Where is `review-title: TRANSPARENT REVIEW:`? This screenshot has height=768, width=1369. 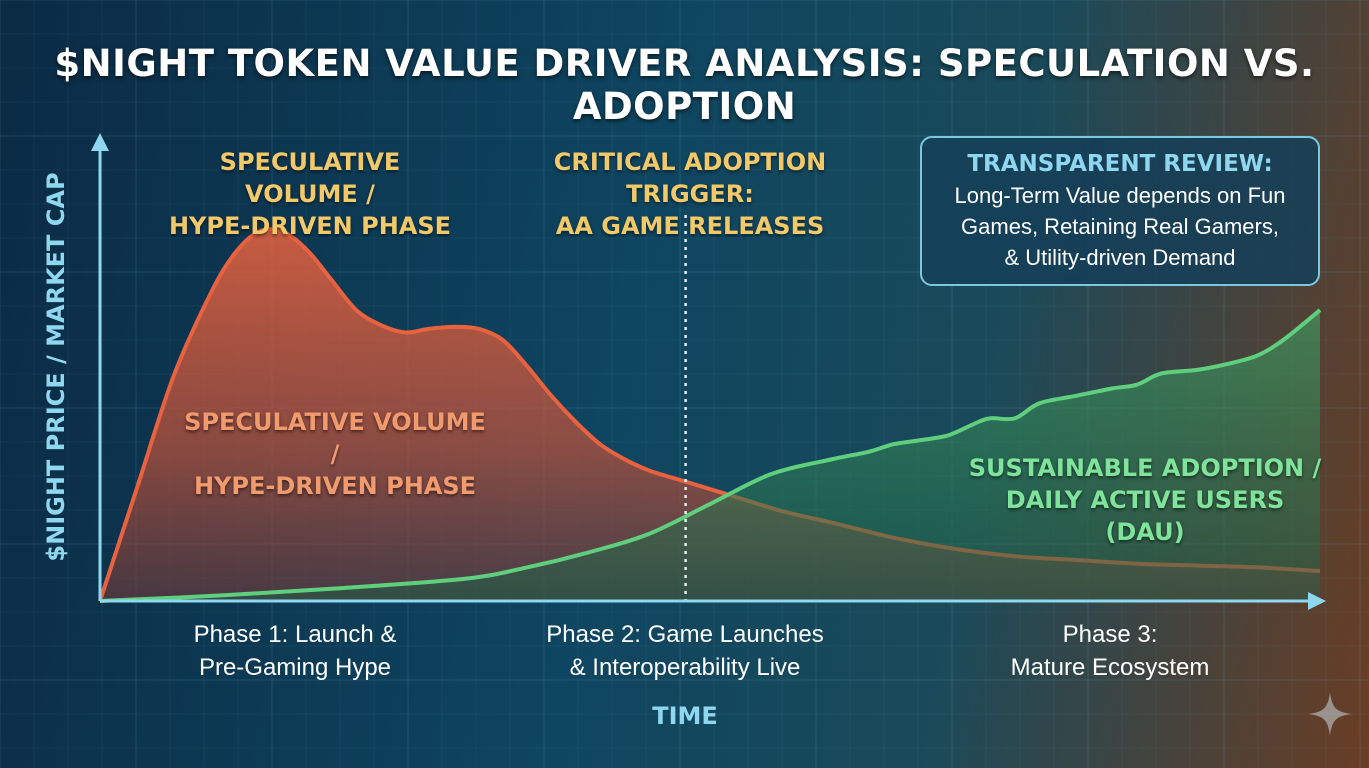 review-title: TRANSPARENT REVIEW: is located at coordinates (1120, 164).